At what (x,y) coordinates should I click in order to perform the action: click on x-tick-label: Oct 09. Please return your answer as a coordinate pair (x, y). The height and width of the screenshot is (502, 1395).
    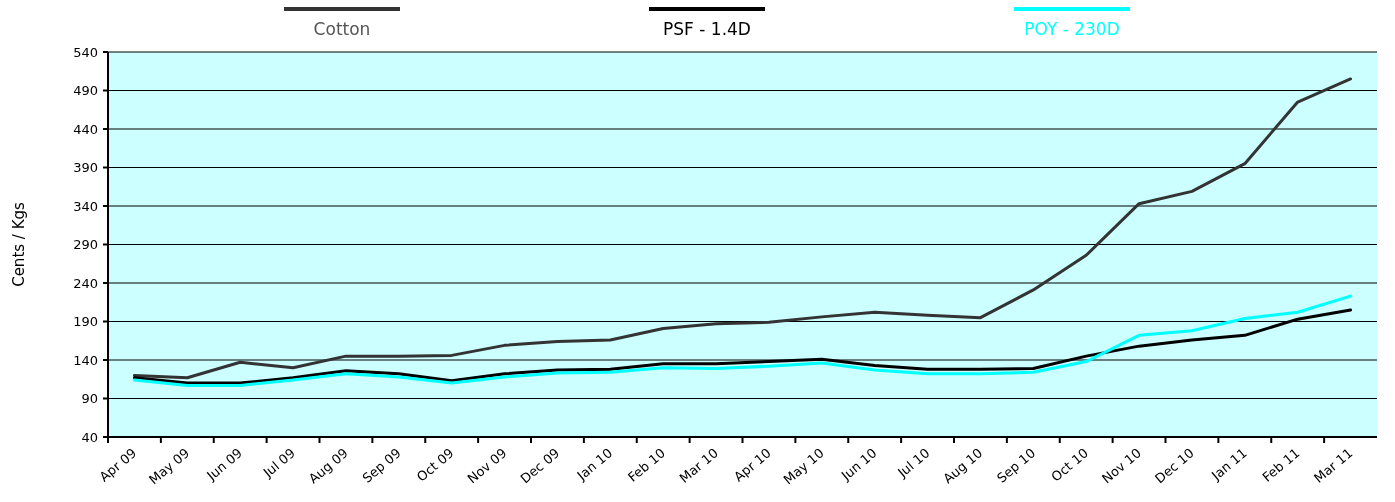
    Looking at the image, I should click on (435, 465).